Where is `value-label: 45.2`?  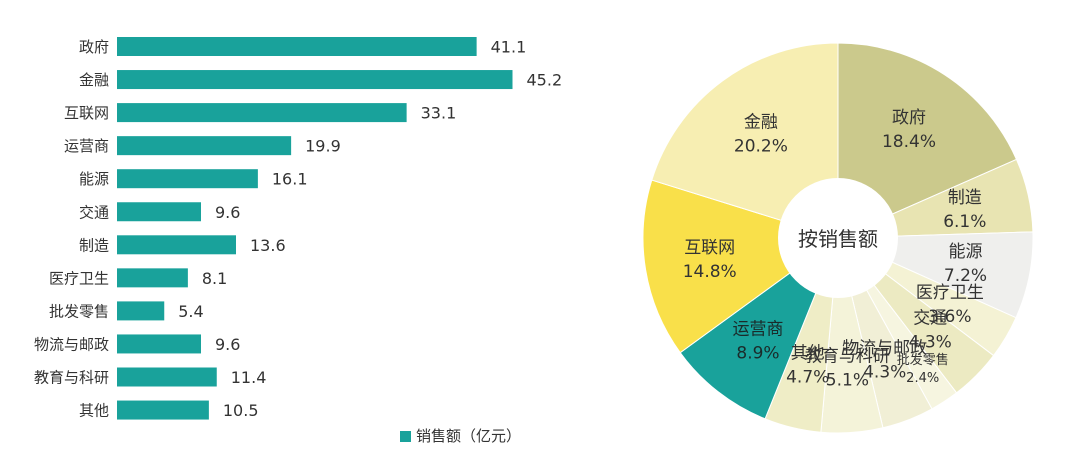 value-label: 45.2 is located at coordinates (545, 80).